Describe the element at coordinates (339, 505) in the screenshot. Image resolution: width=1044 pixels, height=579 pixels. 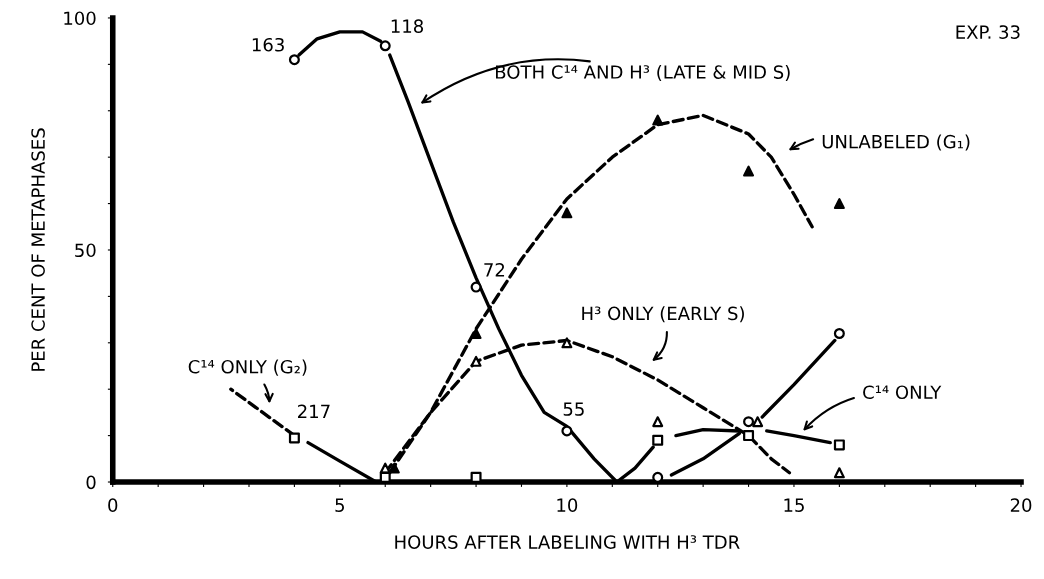
I see `x-tick-label: 5` at that location.